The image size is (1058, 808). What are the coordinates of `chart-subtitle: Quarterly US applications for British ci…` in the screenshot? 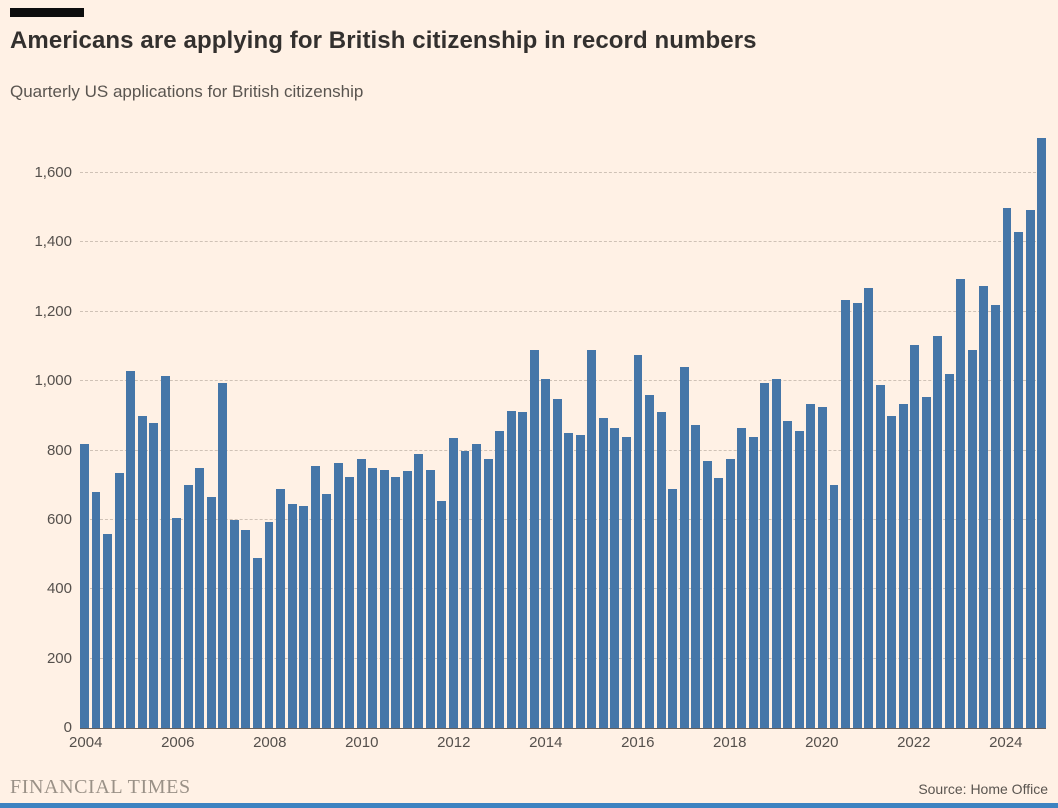 It's located at (187, 91).